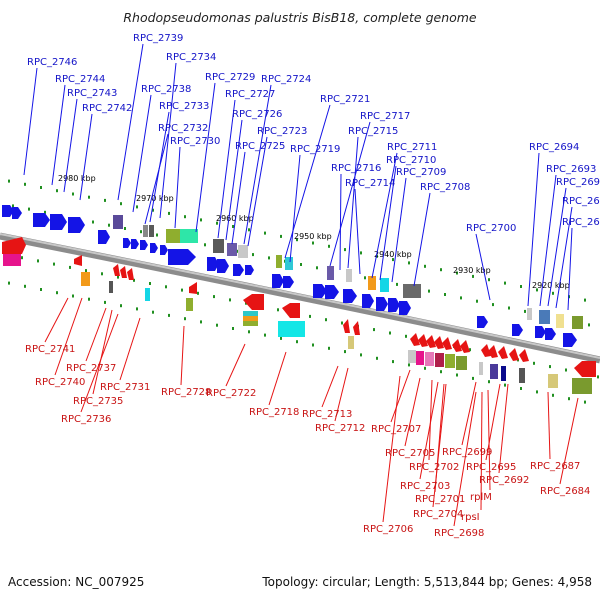  Describe the element at coordinates (504, 480) in the screenshot. I see `gene-label-bottom: RPC_2692` at that location.